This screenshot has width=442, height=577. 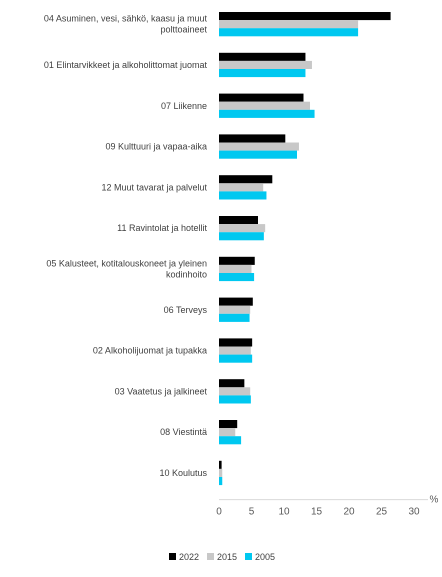 I want to click on x-tick-label-5: 5, so click(x=252, y=512).